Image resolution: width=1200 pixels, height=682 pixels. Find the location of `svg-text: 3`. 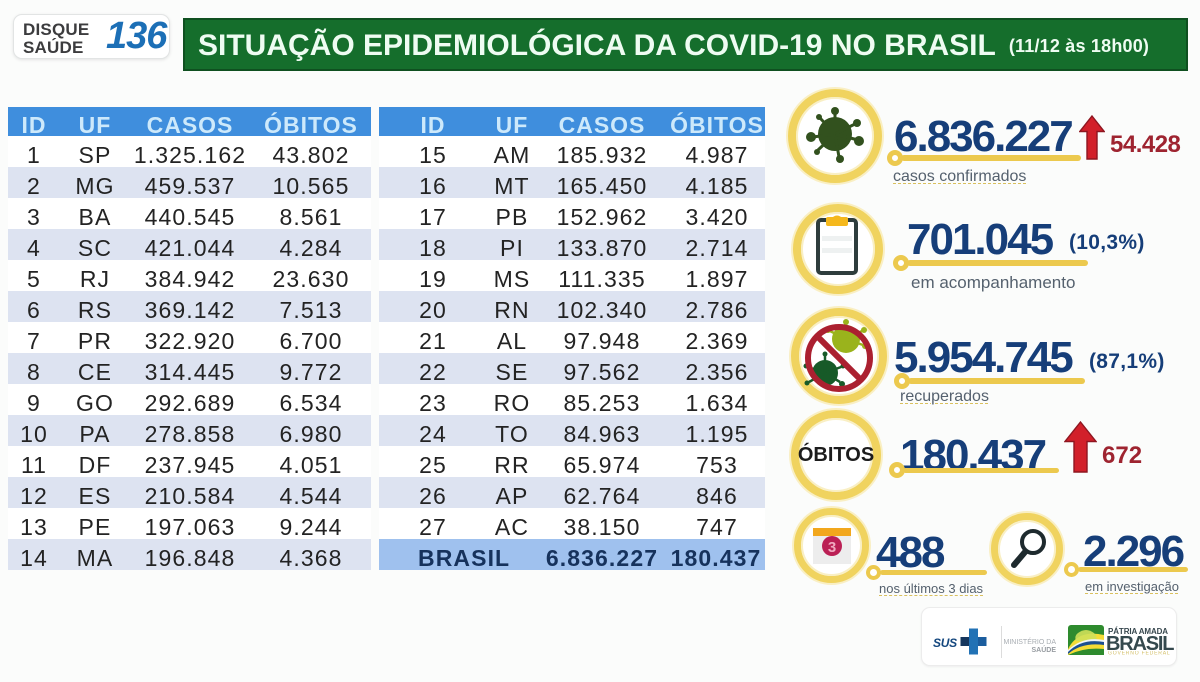

svg-text: 3 is located at coordinates (832, 547).